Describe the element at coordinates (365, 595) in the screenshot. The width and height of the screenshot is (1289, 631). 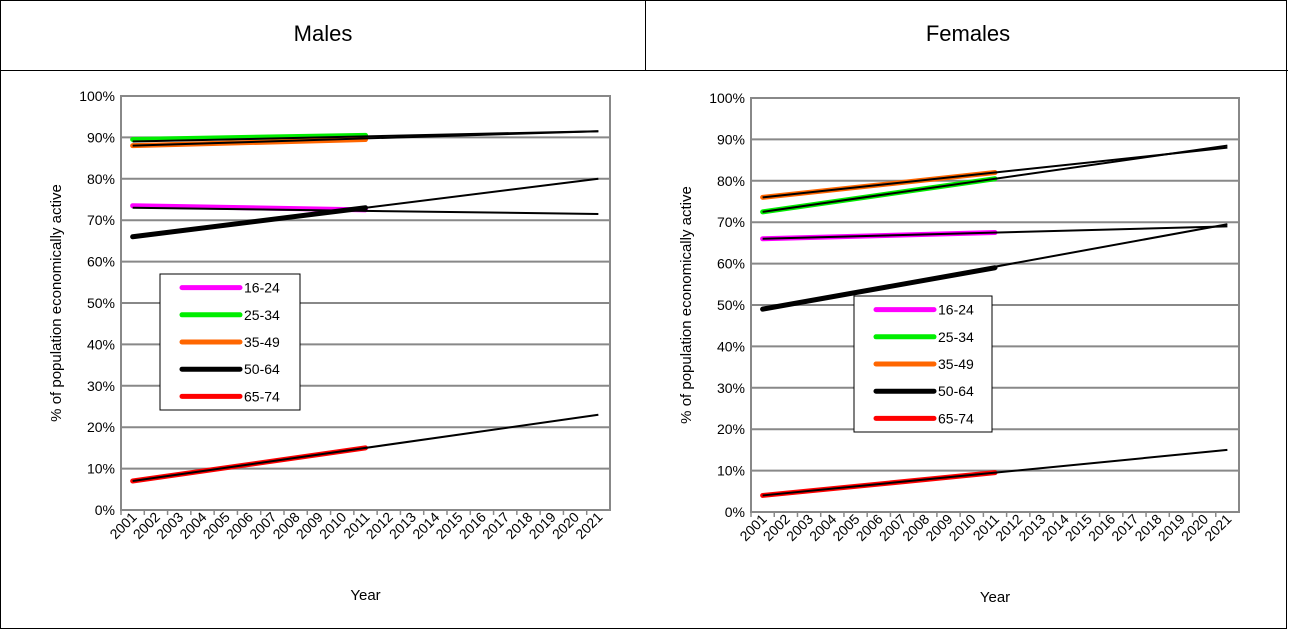
I see `males-x-axis-title: Year` at that location.